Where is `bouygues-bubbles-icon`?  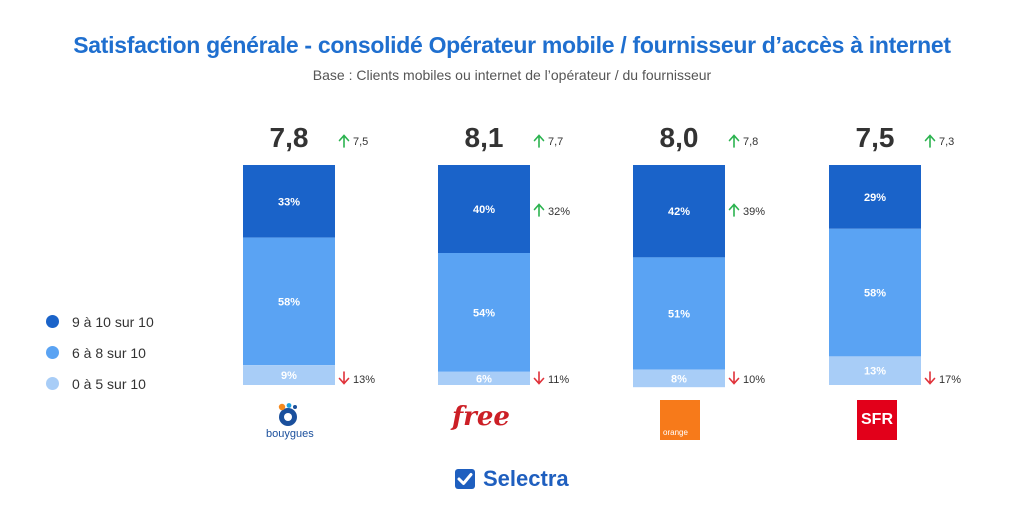 bouygues-bubbles-icon is located at coordinates (287, 414).